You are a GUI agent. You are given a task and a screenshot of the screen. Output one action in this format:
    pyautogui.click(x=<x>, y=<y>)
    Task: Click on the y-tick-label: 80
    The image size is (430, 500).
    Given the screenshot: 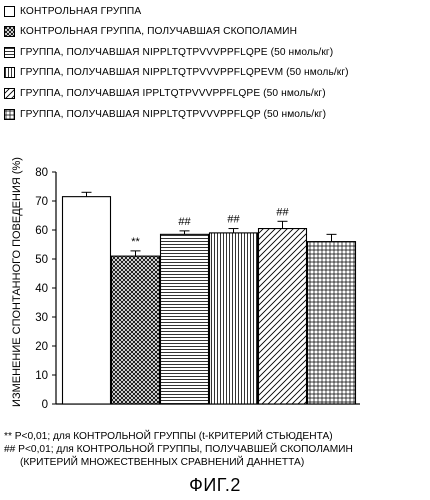 What is the action you would take?
    pyautogui.click(x=41, y=173)
    